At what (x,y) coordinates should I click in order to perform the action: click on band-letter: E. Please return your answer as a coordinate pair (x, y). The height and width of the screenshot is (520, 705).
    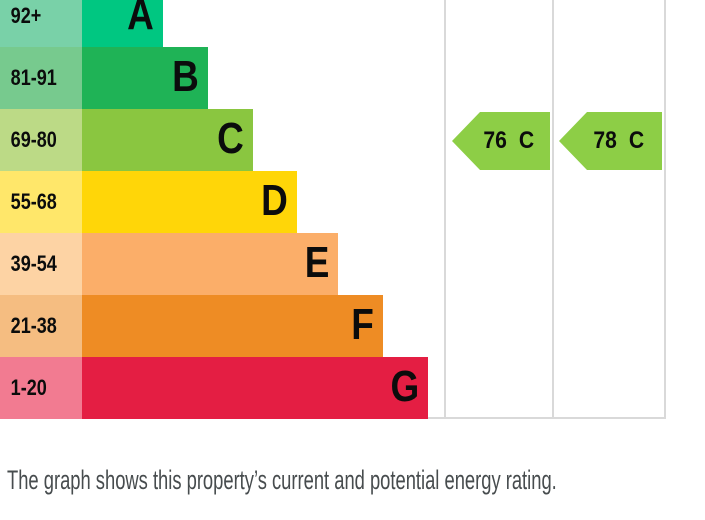
    Looking at the image, I should click on (316, 263).